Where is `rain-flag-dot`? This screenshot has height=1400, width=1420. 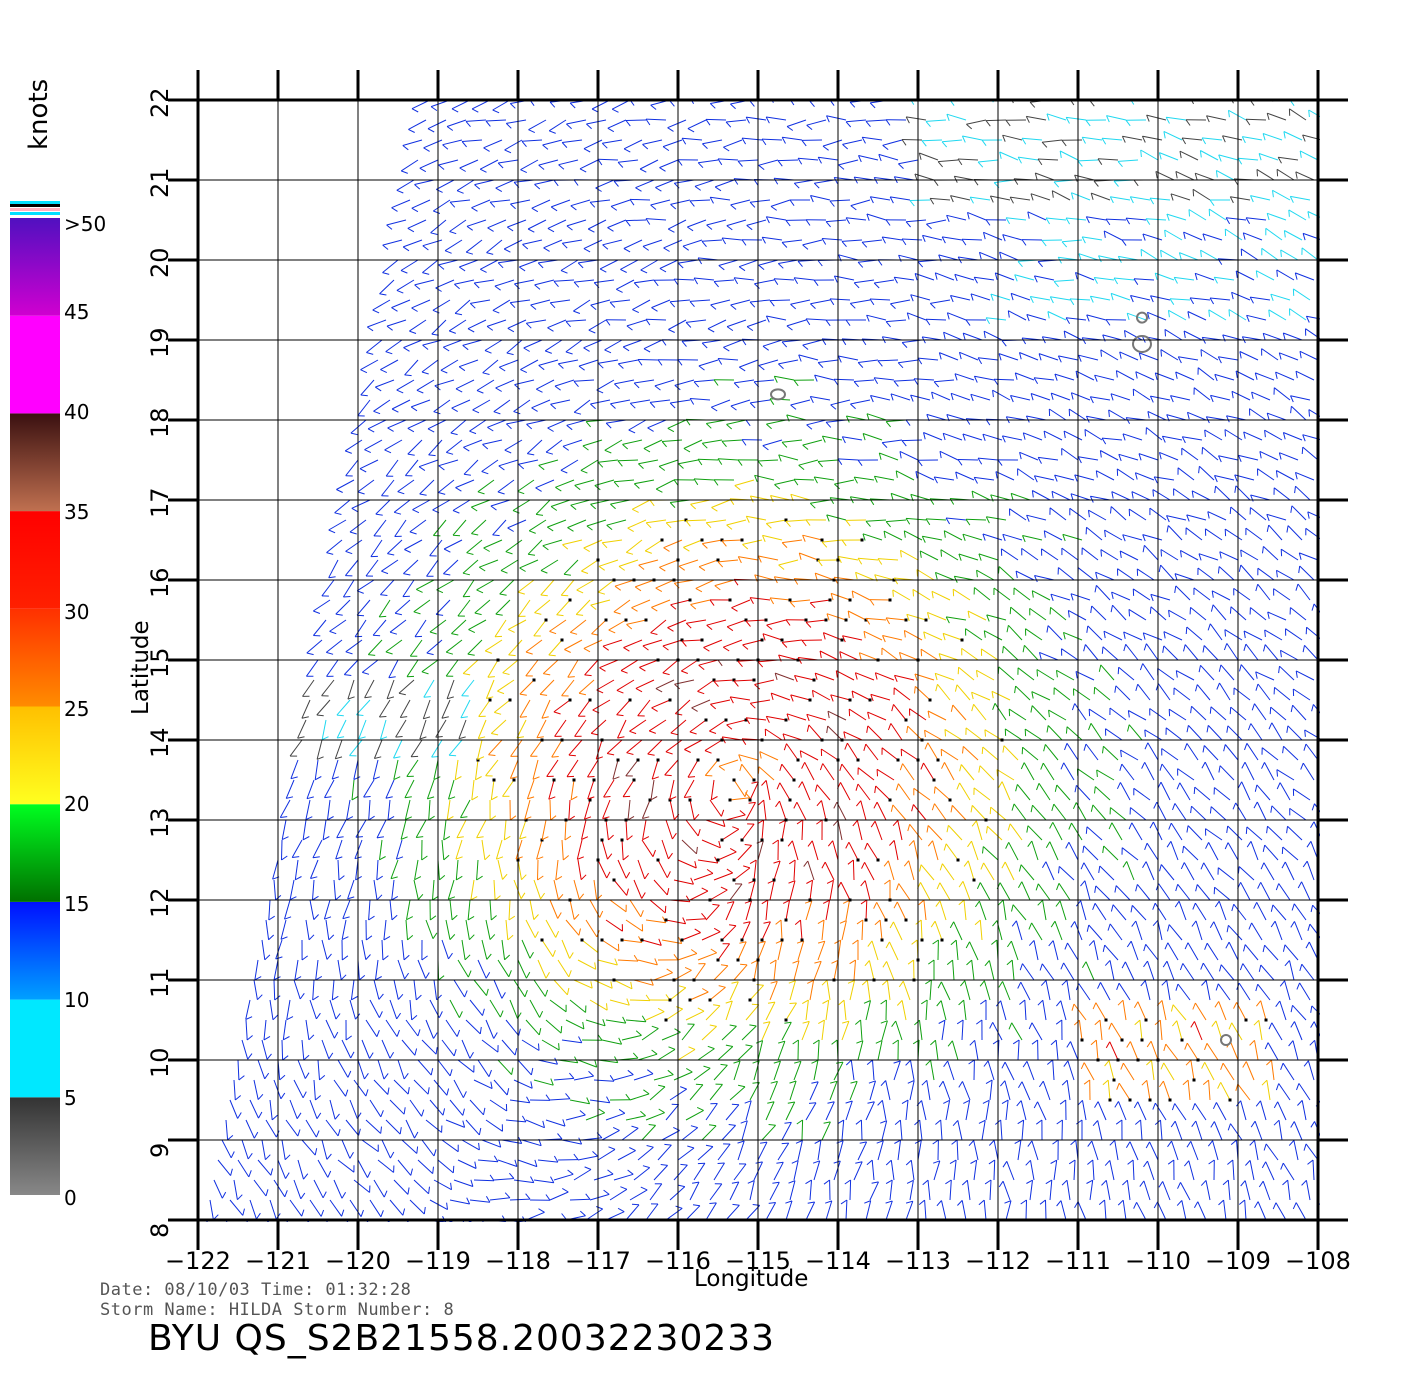
rain-flag-dot is located at coordinates (714, 680).